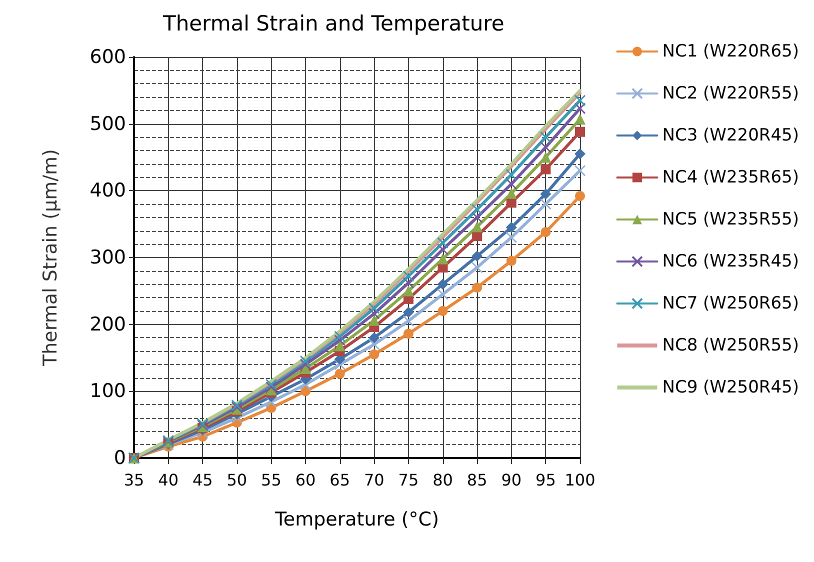  Describe the element at coordinates (202, 480) in the screenshot. I see `x-tick-label: 45` at that location.